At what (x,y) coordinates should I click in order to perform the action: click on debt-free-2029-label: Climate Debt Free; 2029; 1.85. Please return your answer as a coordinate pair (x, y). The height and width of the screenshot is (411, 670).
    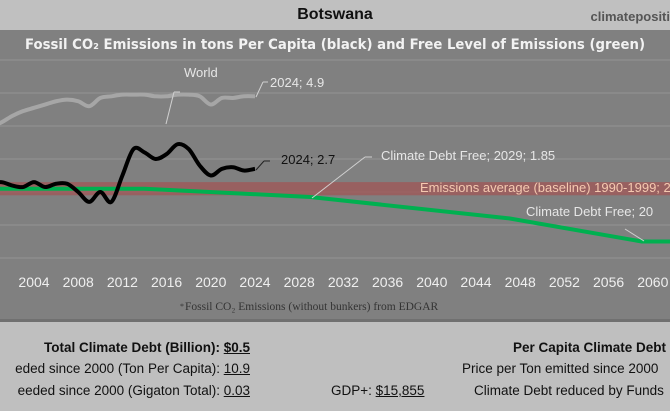
    Looking at the image, I should click on (468, 155).